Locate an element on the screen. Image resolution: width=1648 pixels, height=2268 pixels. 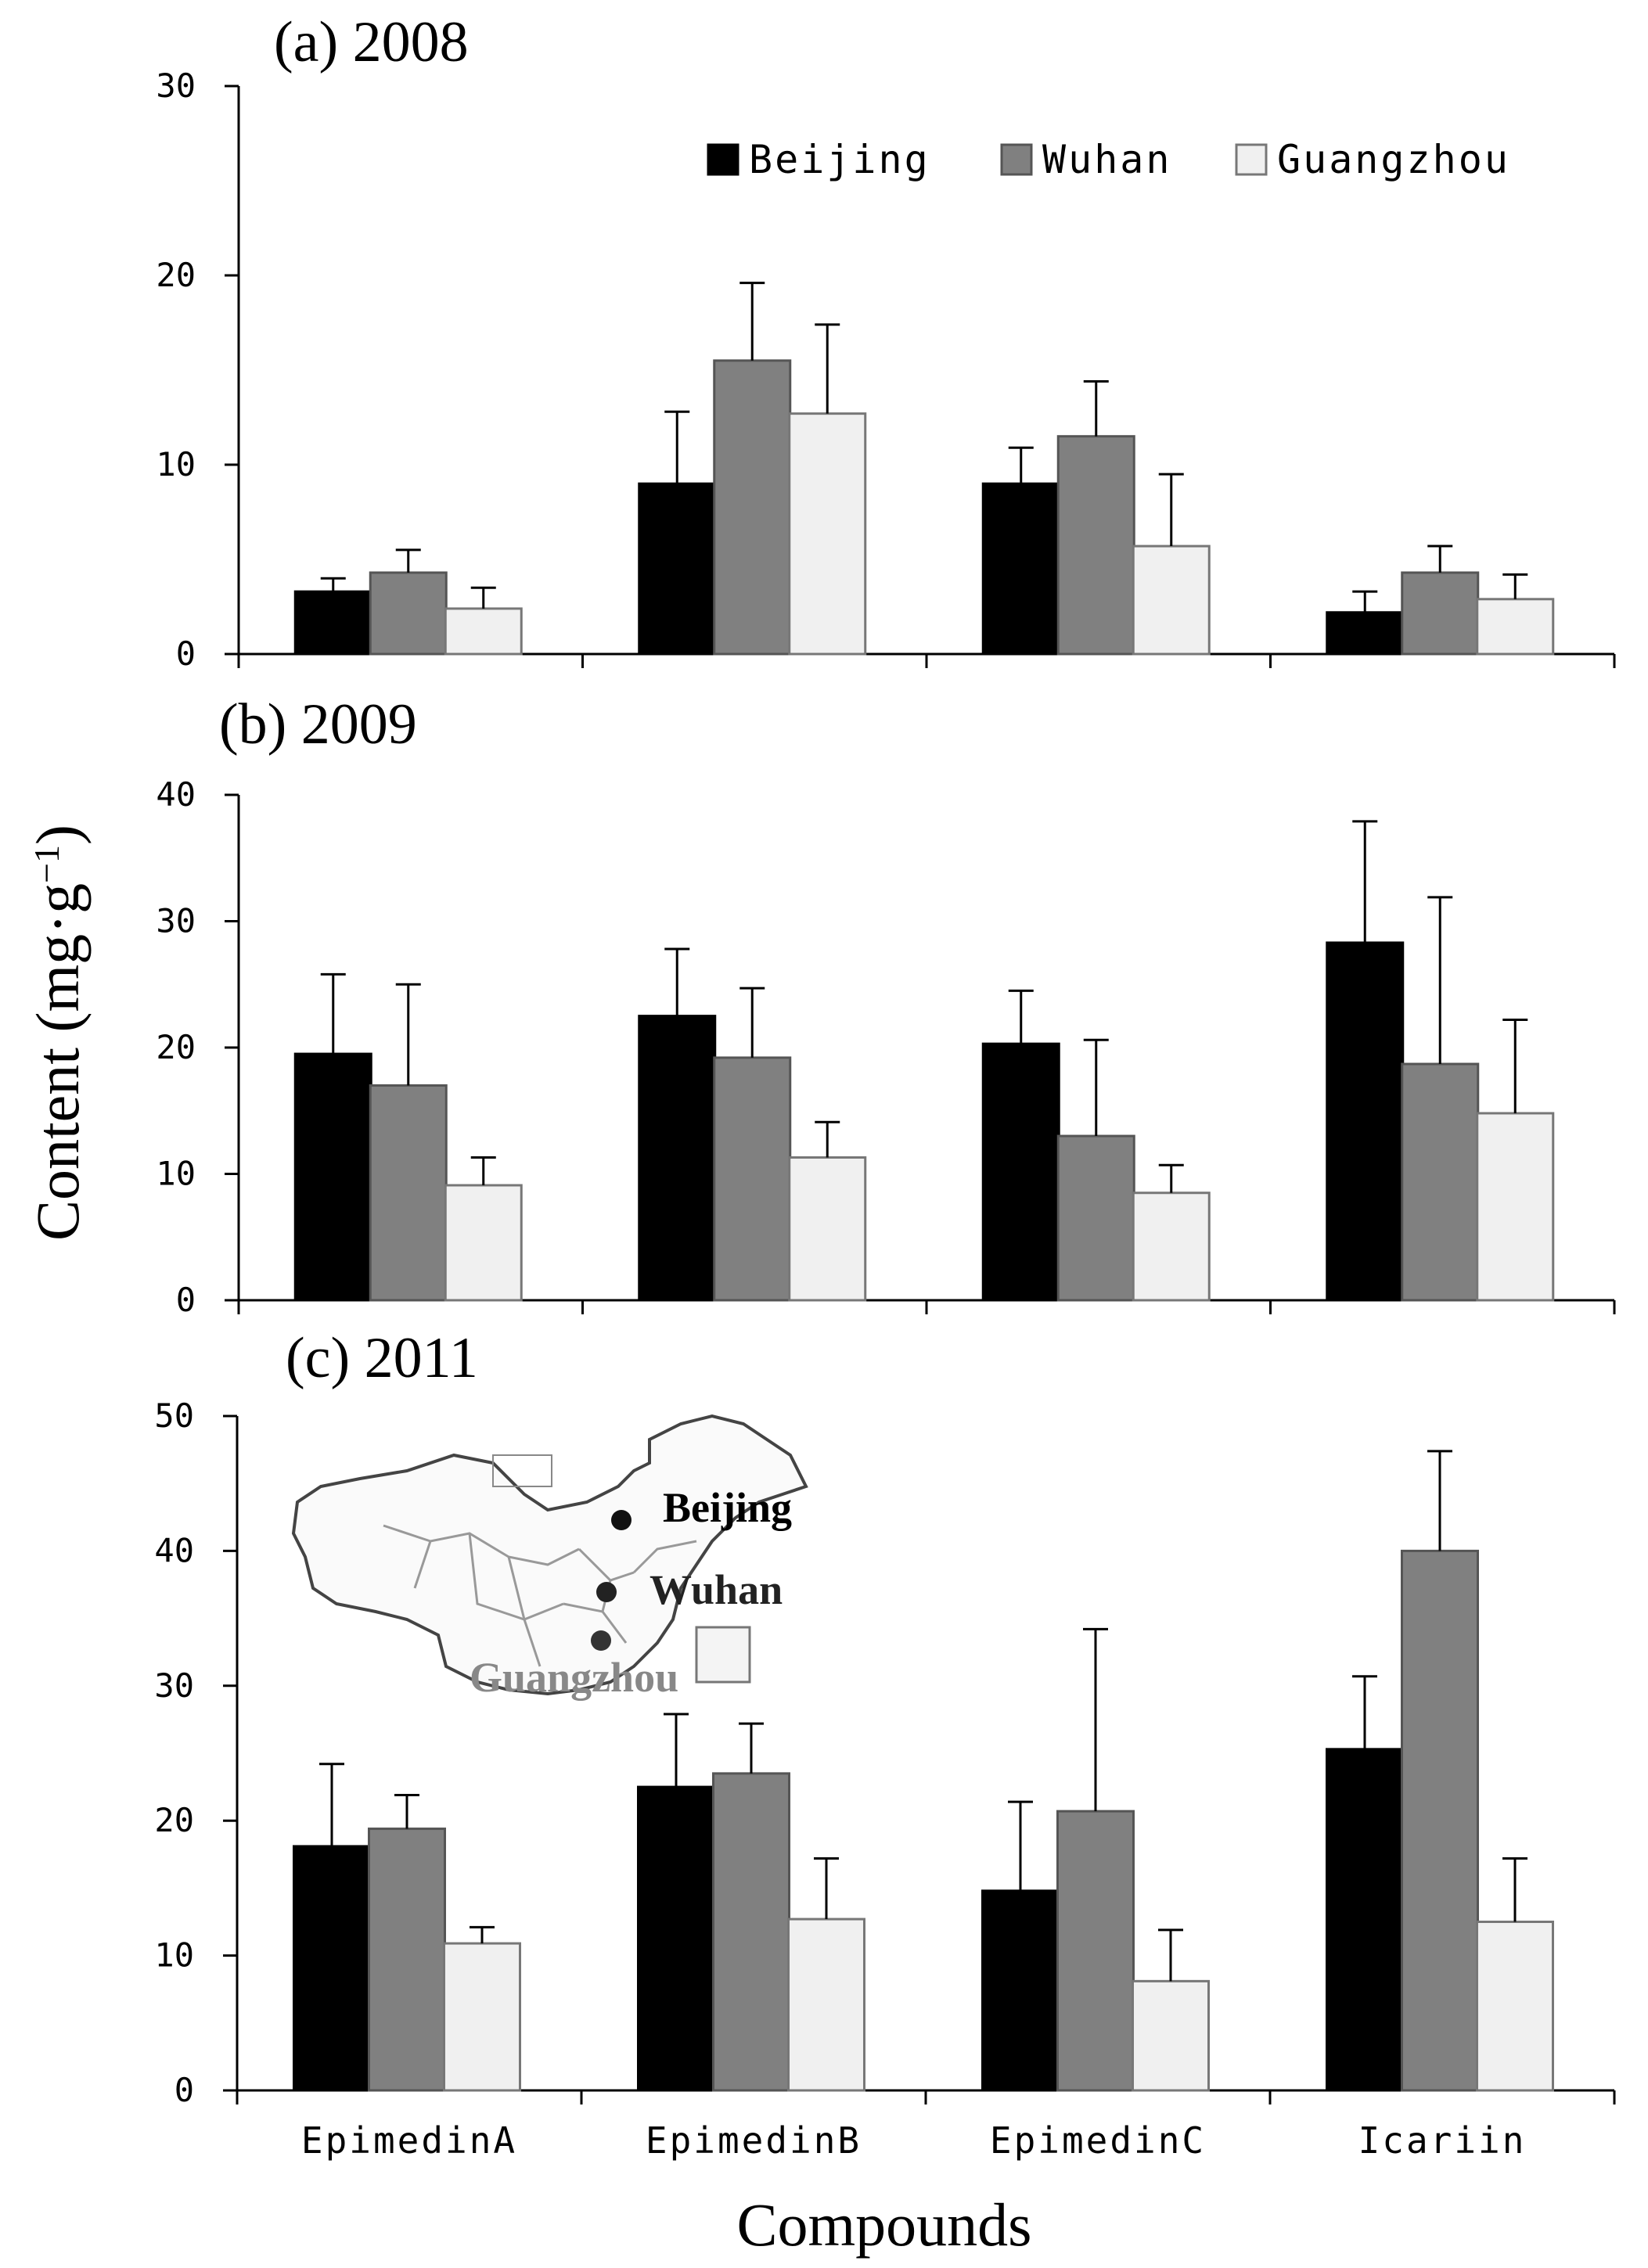
y-axis-title-exponent: −1 is located at coordinates (47, 864).